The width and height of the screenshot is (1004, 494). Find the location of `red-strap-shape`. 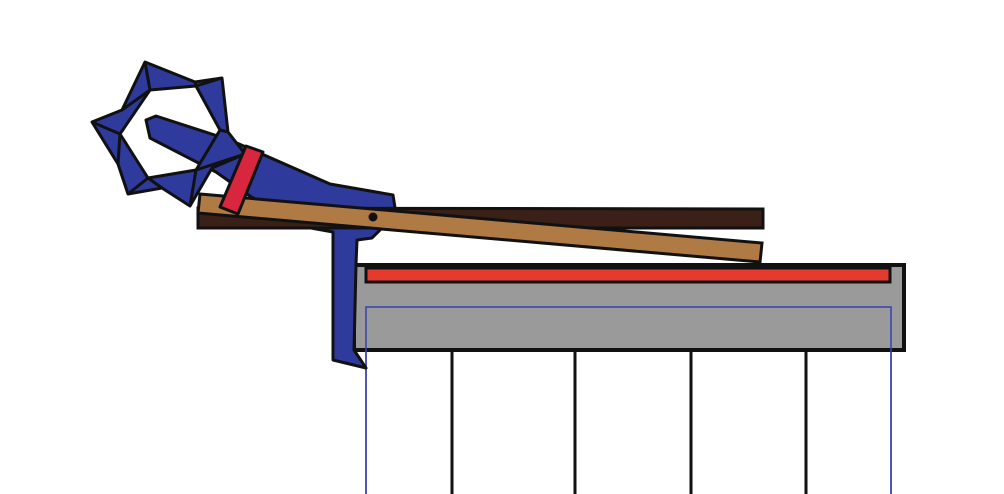

red-strap-shape is located at coordinates (241, 180).